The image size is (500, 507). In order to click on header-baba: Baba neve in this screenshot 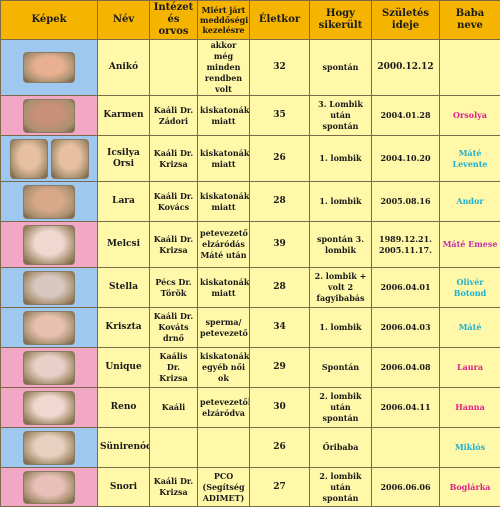, I will do `click(470, 20)`.